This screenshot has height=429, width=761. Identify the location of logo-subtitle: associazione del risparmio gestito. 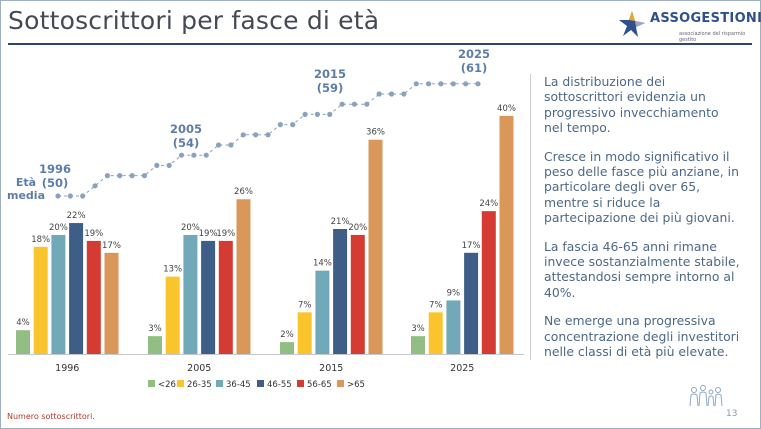
(712, 37).